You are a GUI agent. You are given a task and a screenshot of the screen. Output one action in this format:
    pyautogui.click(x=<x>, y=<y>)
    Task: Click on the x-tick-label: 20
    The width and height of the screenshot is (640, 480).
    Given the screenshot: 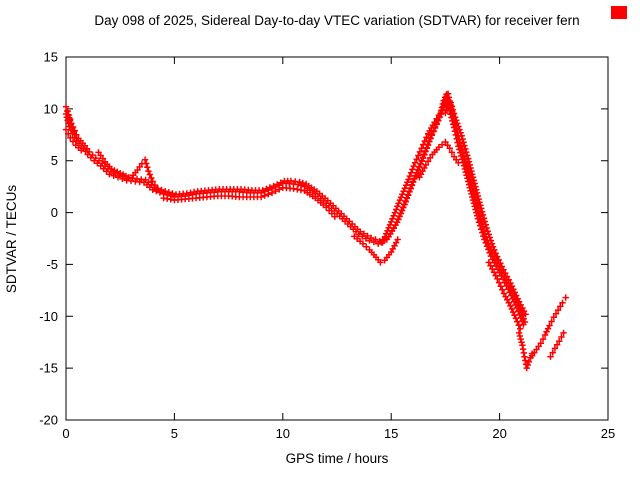 What is the action you would take?
    pyautogui.click(x=499, y=433)
    